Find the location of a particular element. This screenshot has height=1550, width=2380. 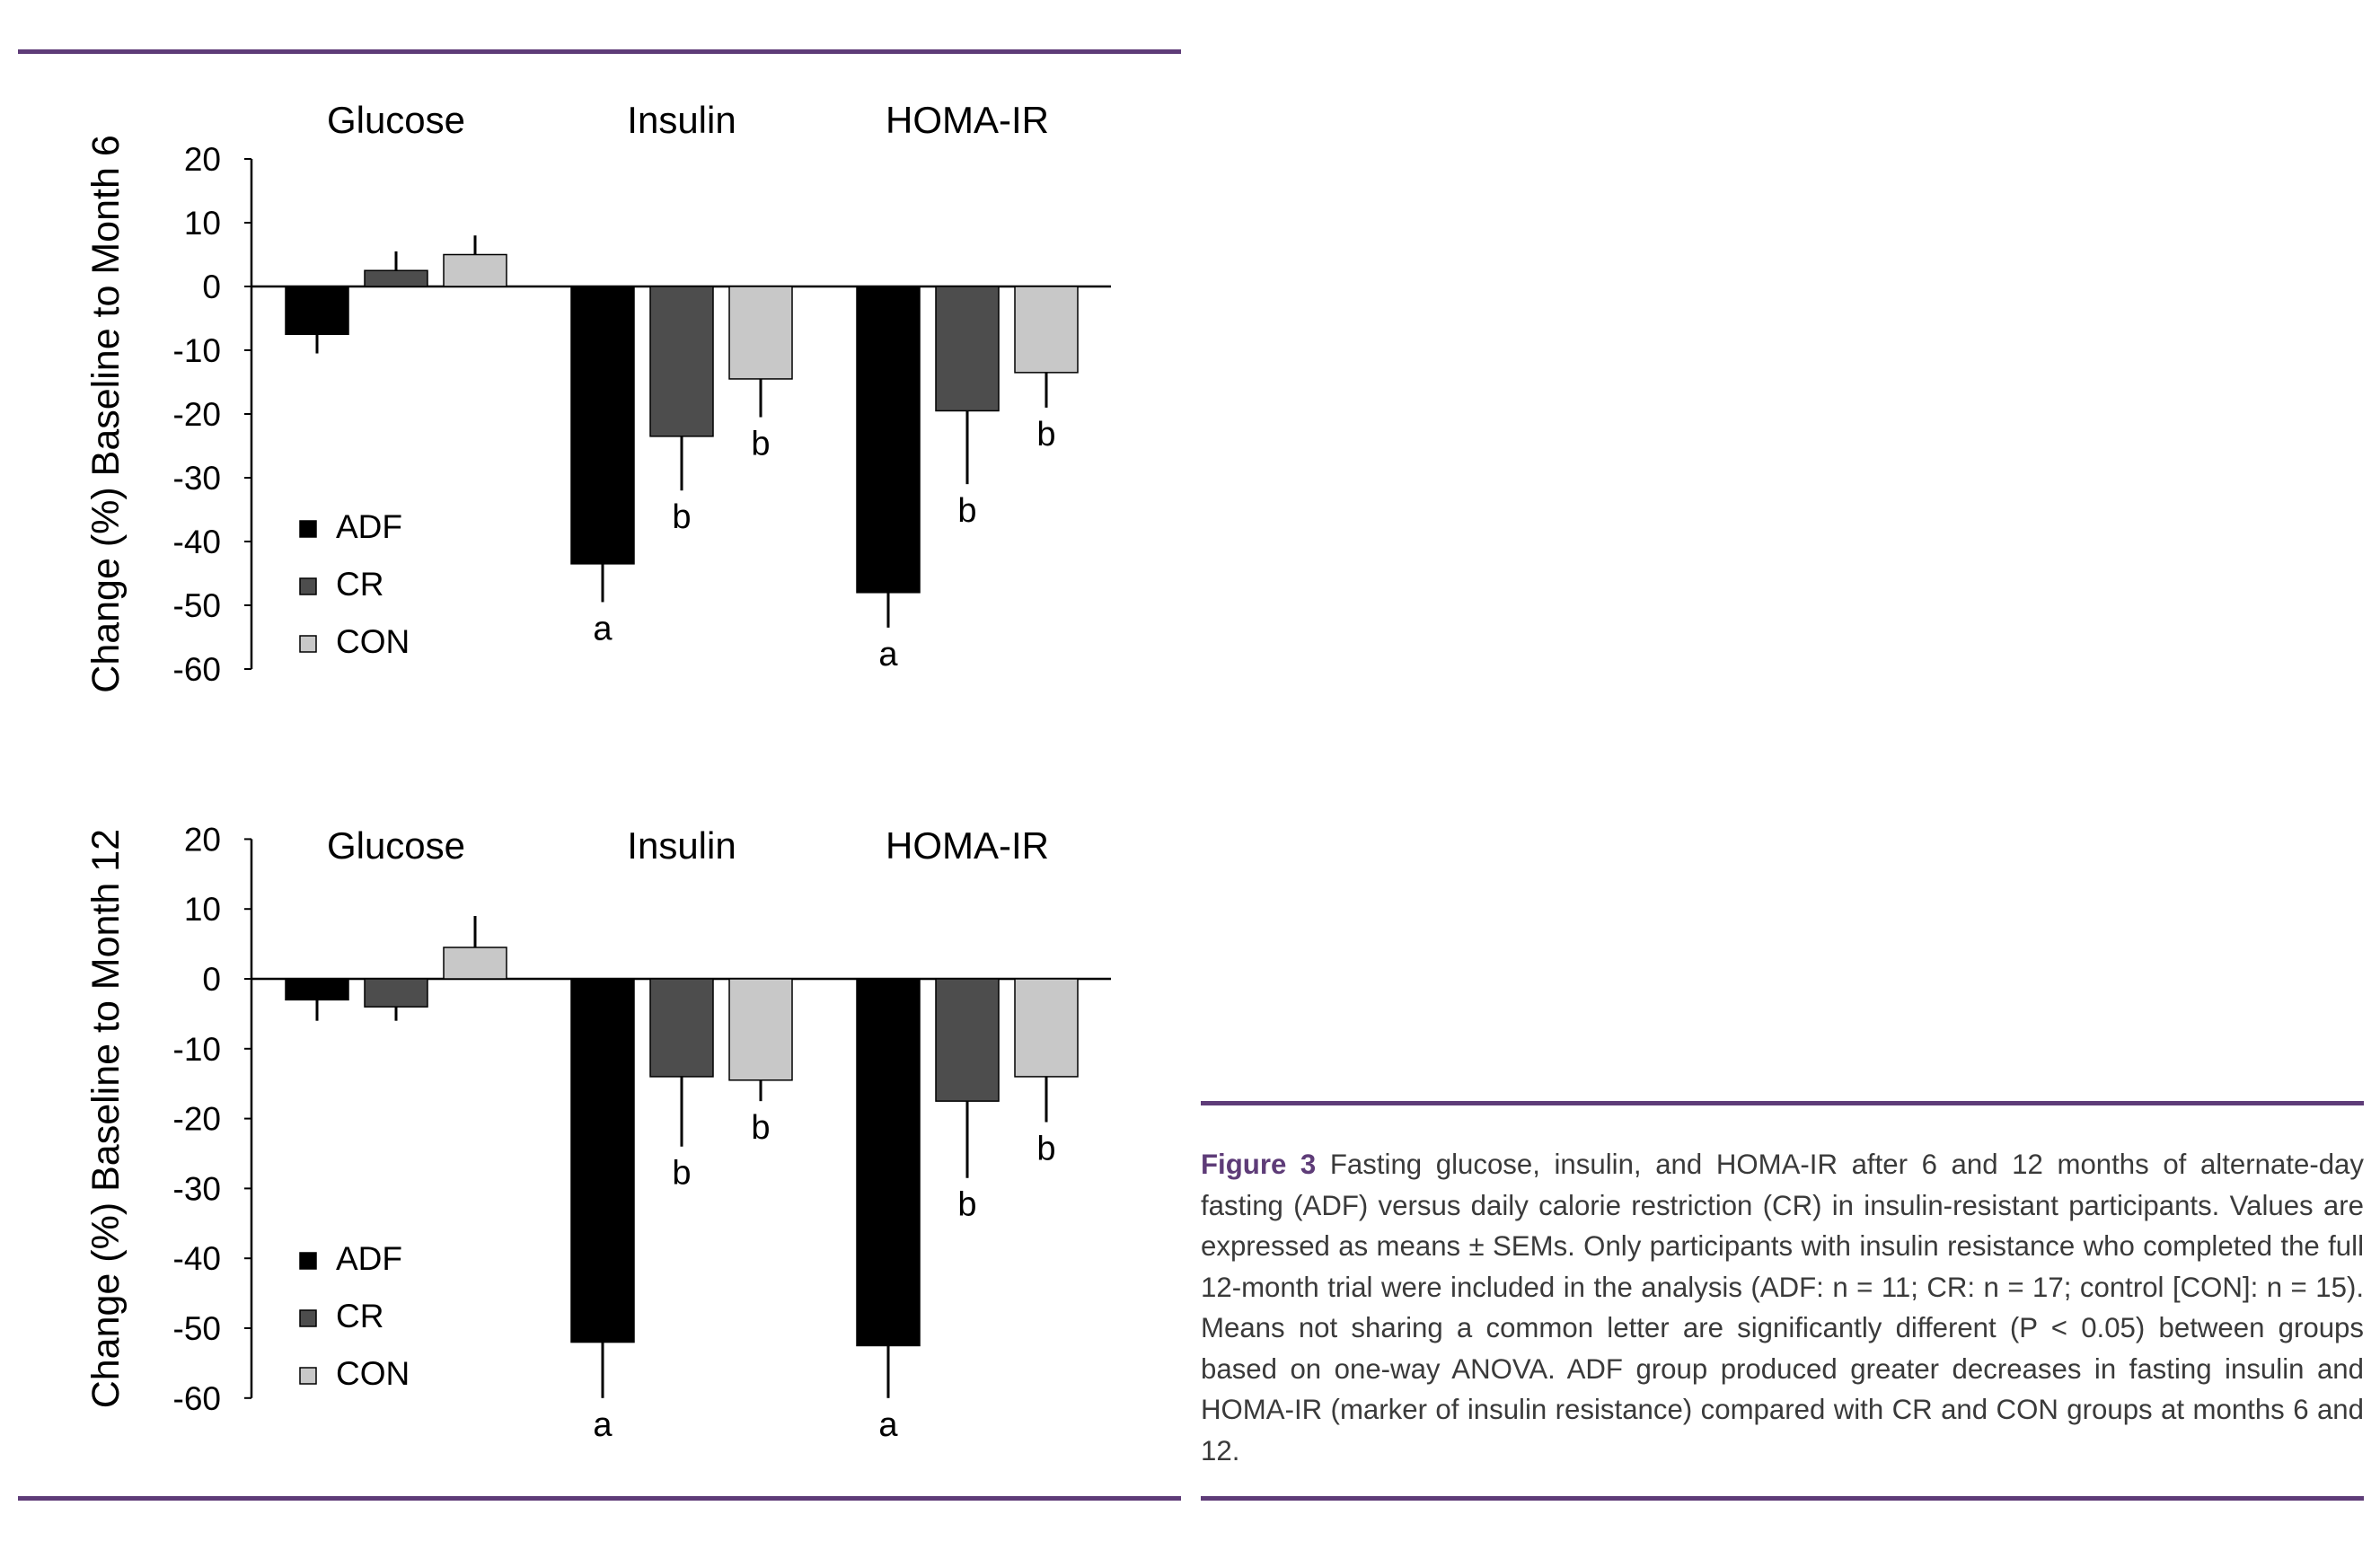

caption-label: Figure 3 is located at coordinates (1259, 1164).